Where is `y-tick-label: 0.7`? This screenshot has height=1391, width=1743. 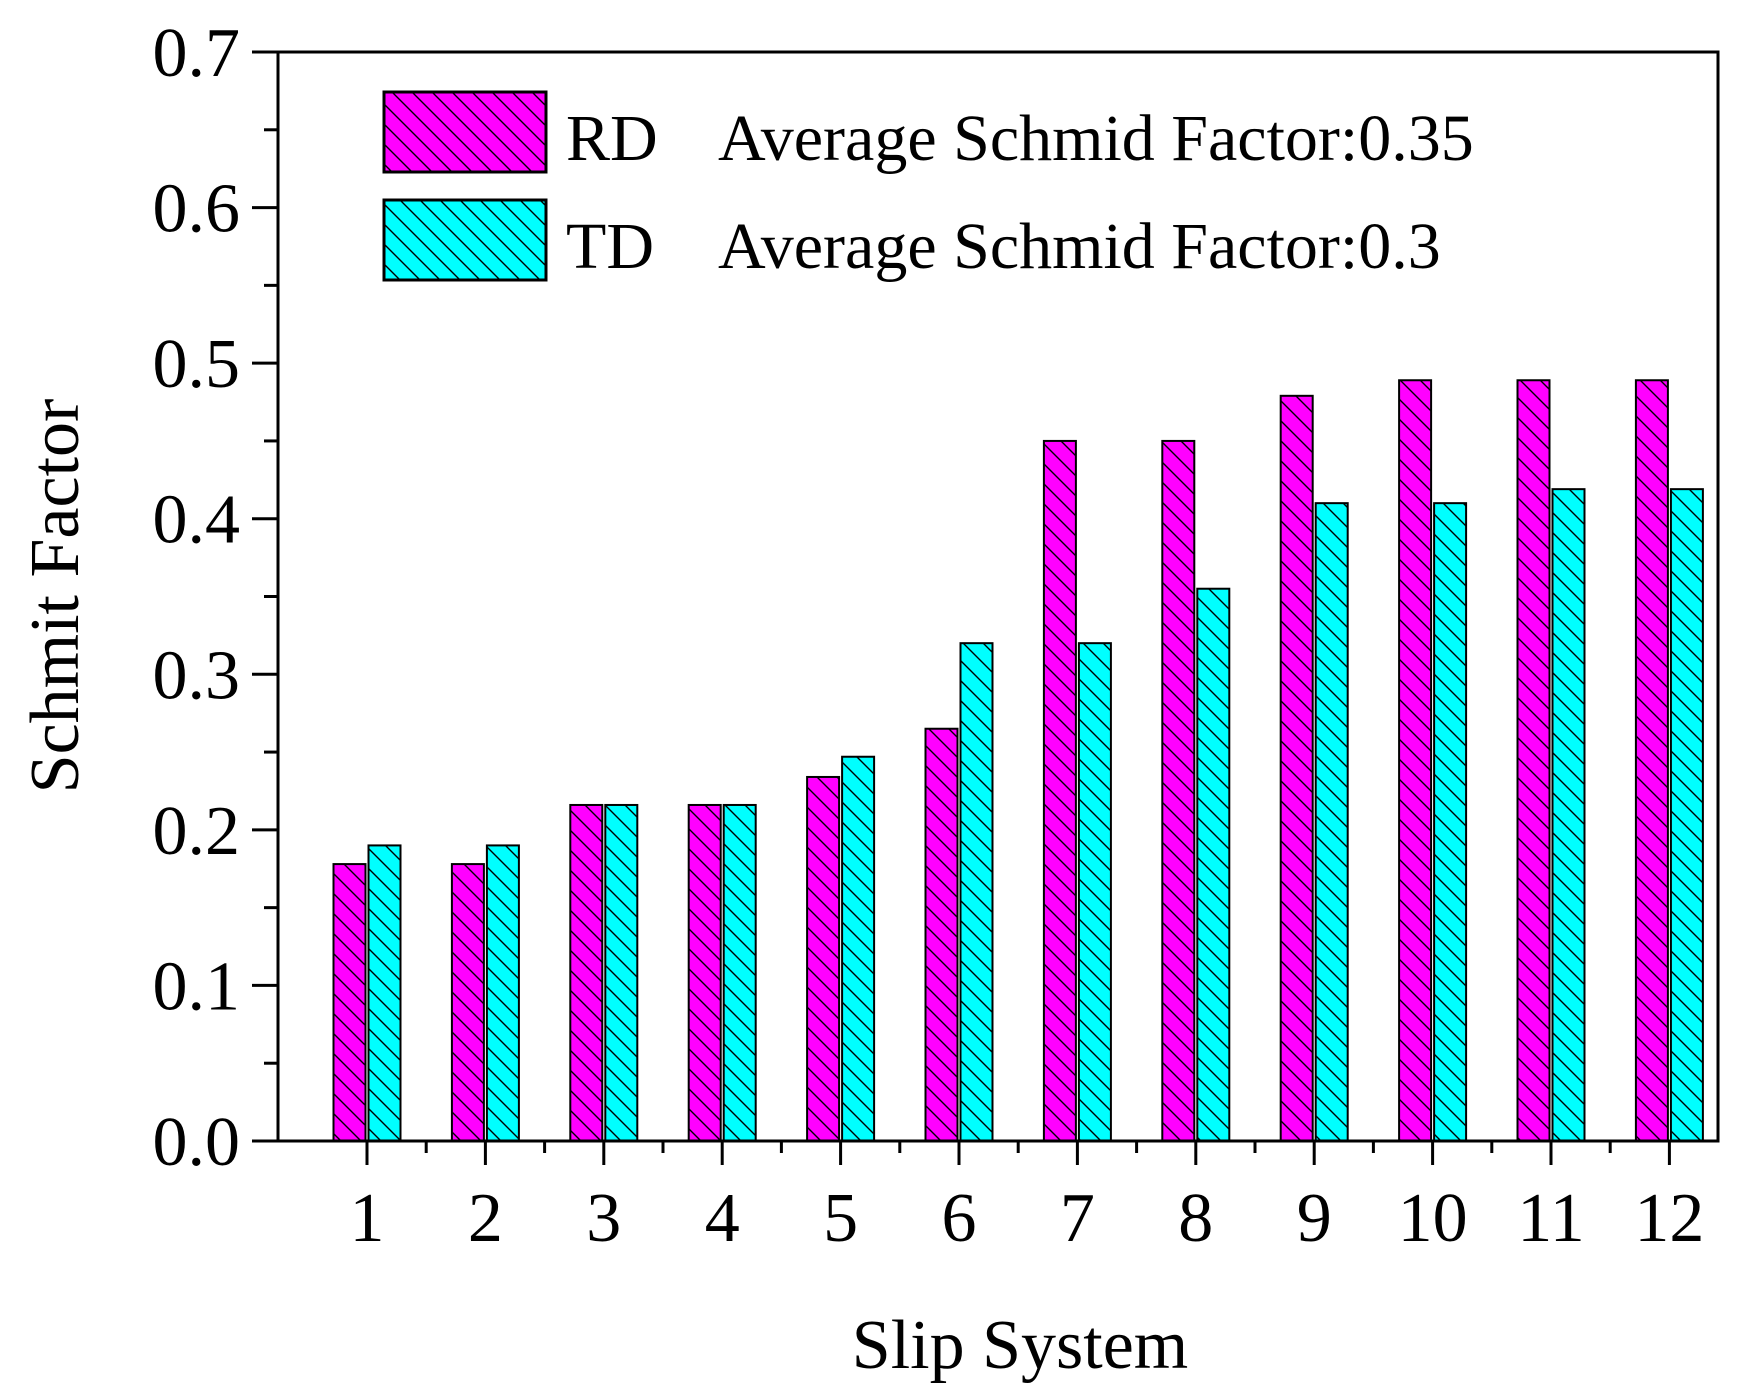 y-tick-label: 0.7 is located at coordinates (197, 53).